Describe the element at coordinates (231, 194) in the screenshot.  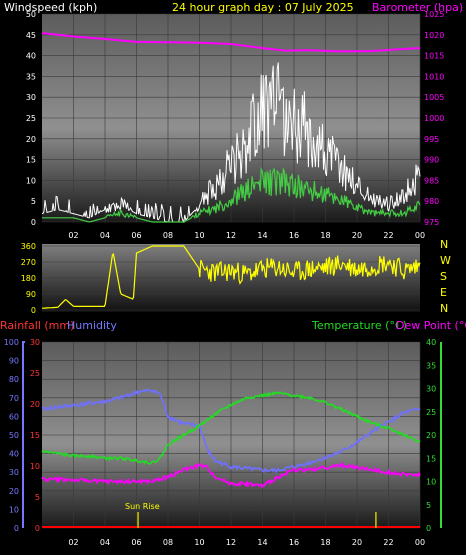
I see `wind-average-line` at that location.